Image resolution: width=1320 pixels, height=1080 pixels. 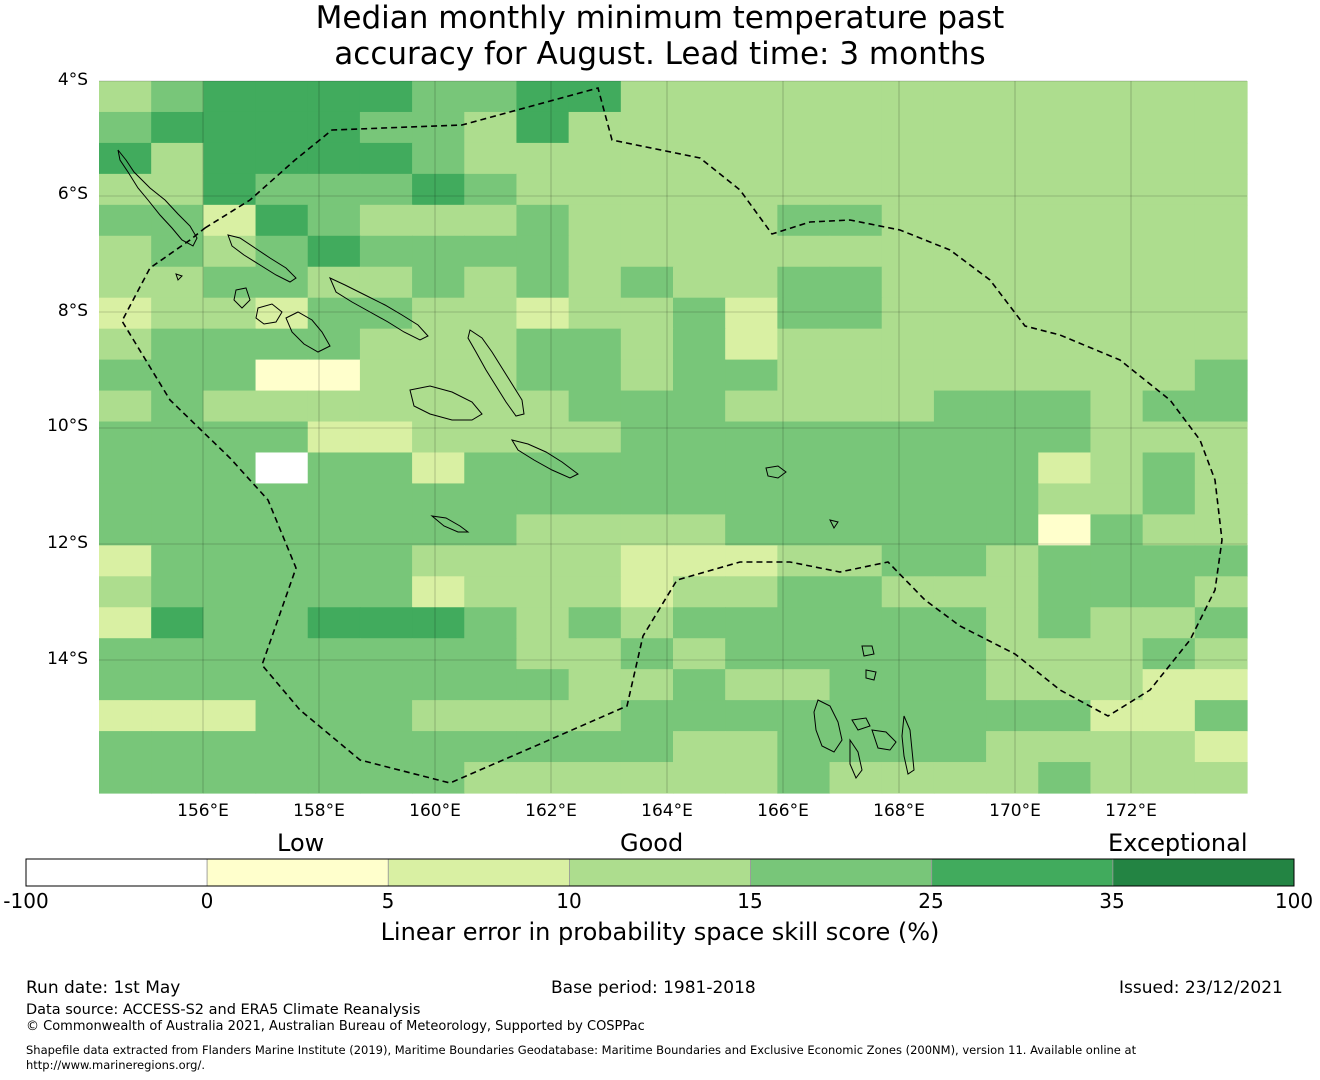 What do you see at coordinates (660, 872) in the screenshot?
I see `colorbar-segments` at bounding box center [660, 872].